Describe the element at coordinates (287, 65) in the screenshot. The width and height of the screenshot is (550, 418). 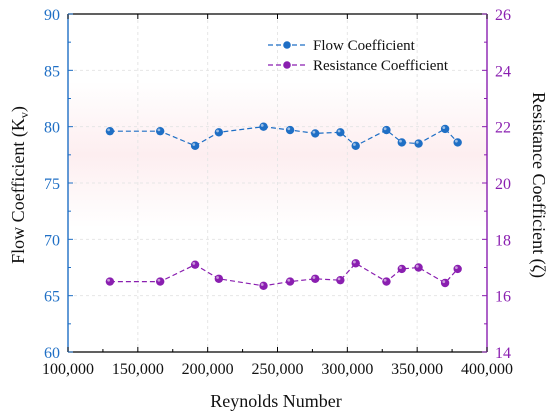
I see `legend-marker-resistance-coefficient` at that location.